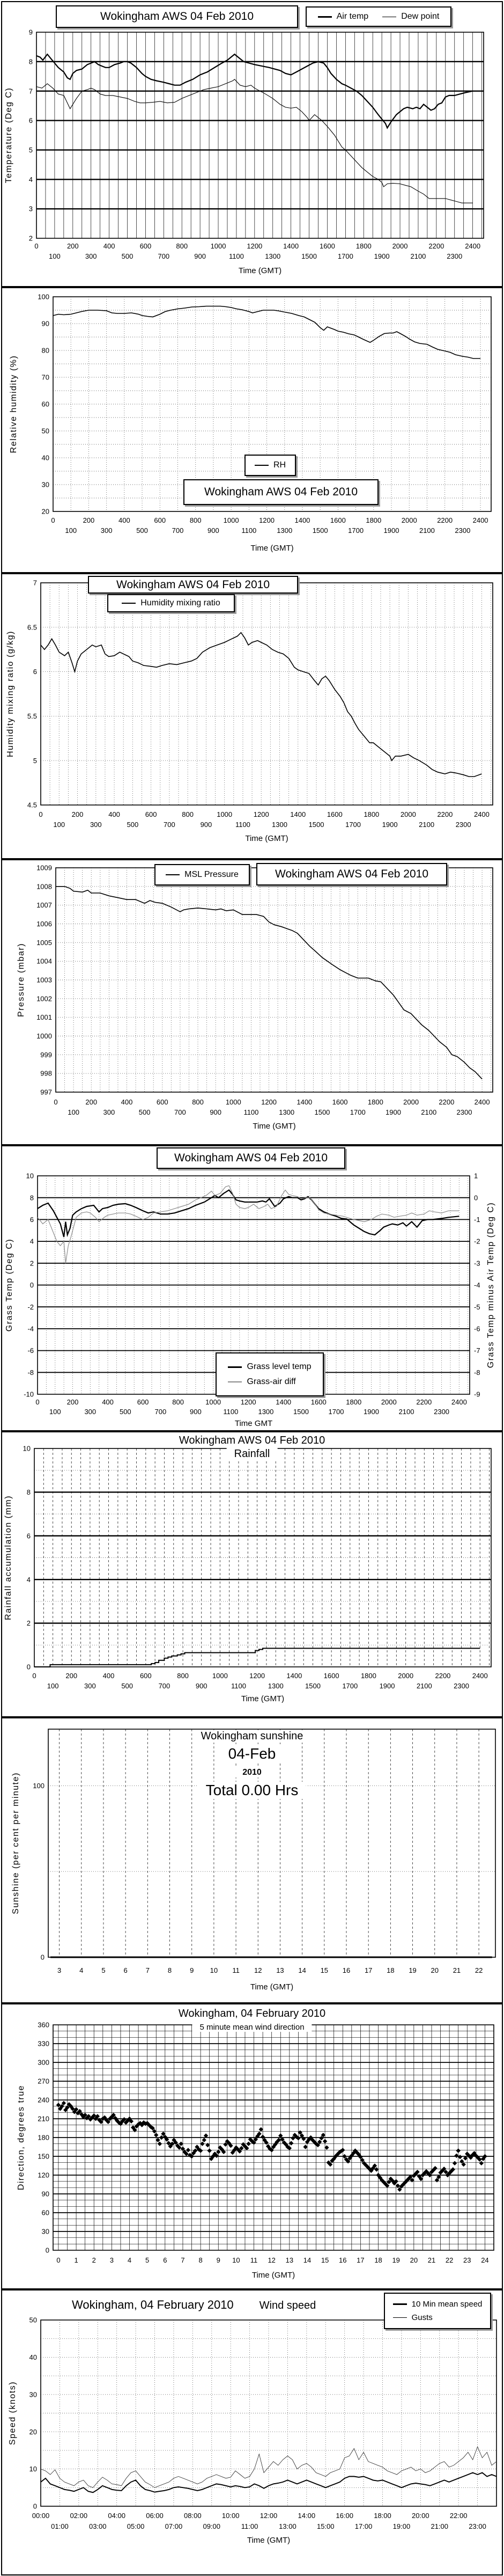 The height and width of the screenshot is (2576, 504). What do you see at coordinates (76, 2260) in the screenshot?
I see `svg-text: 1` at bounding box center [76, 2260].